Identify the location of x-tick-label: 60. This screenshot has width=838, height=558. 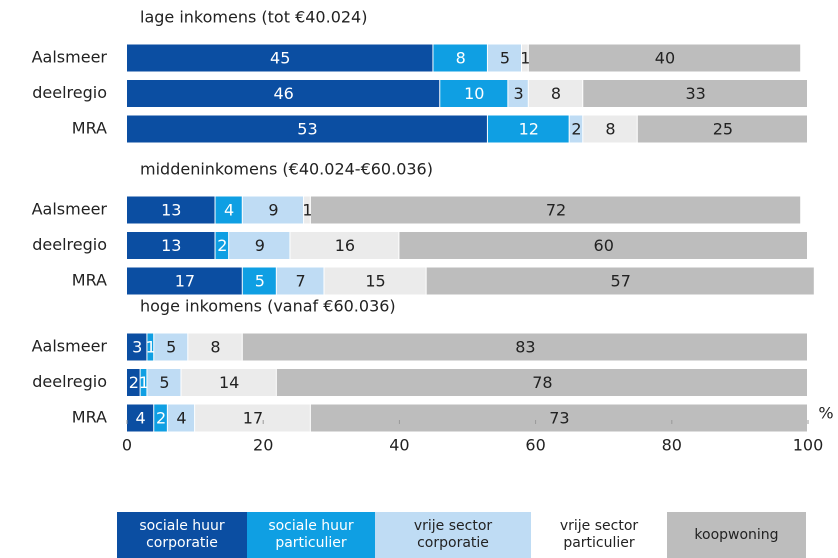
(535, 445).